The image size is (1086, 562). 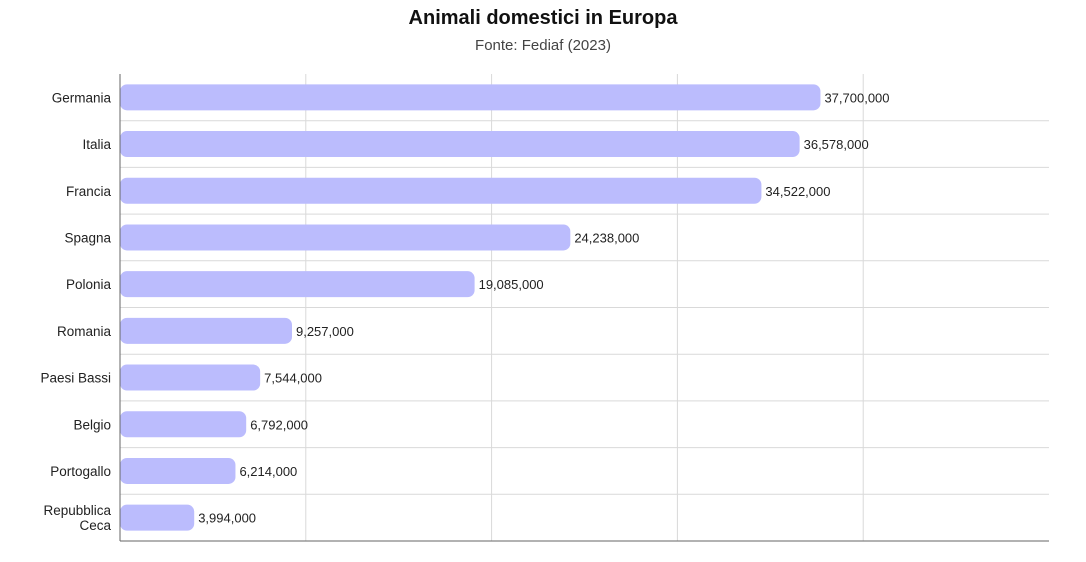 I want to click on value-label: 9,257,000, so click(x=325, y=331).